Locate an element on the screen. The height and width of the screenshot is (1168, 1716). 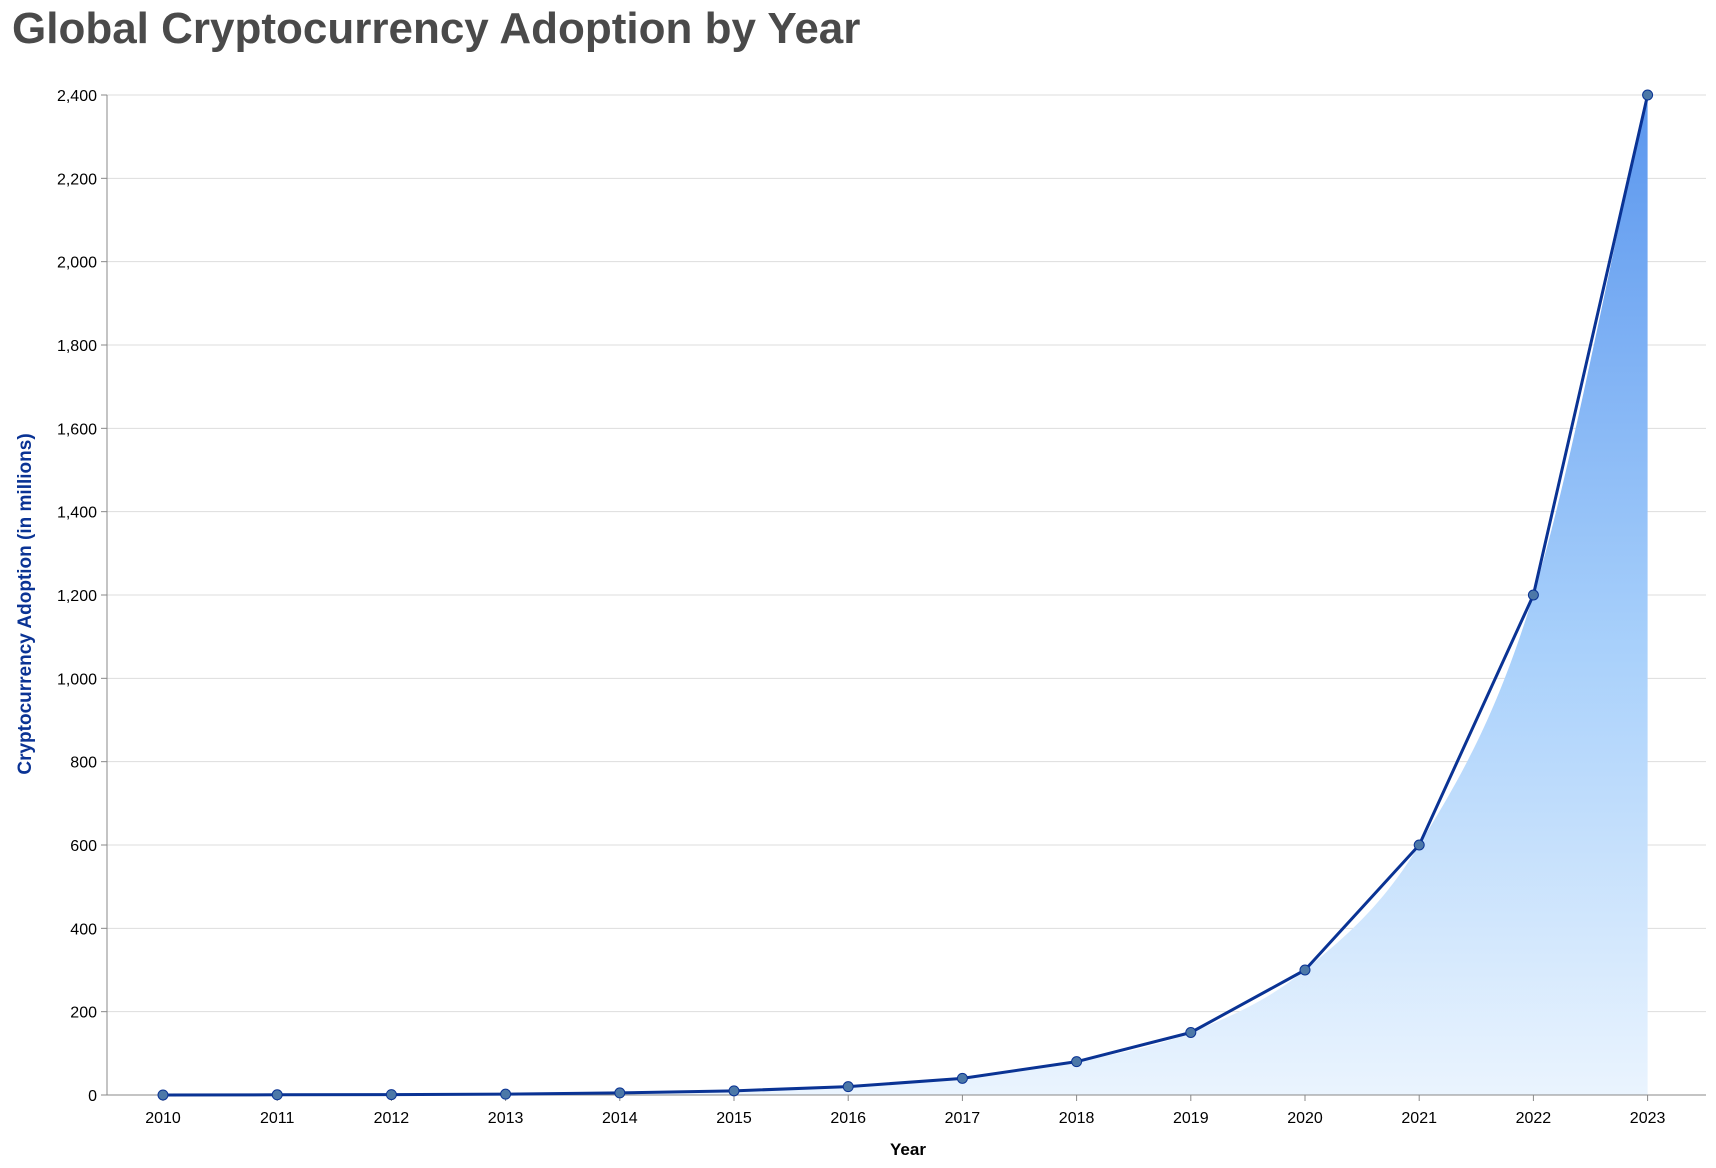
x-tick-label: 2017 is located at coordinates (963, 1118).